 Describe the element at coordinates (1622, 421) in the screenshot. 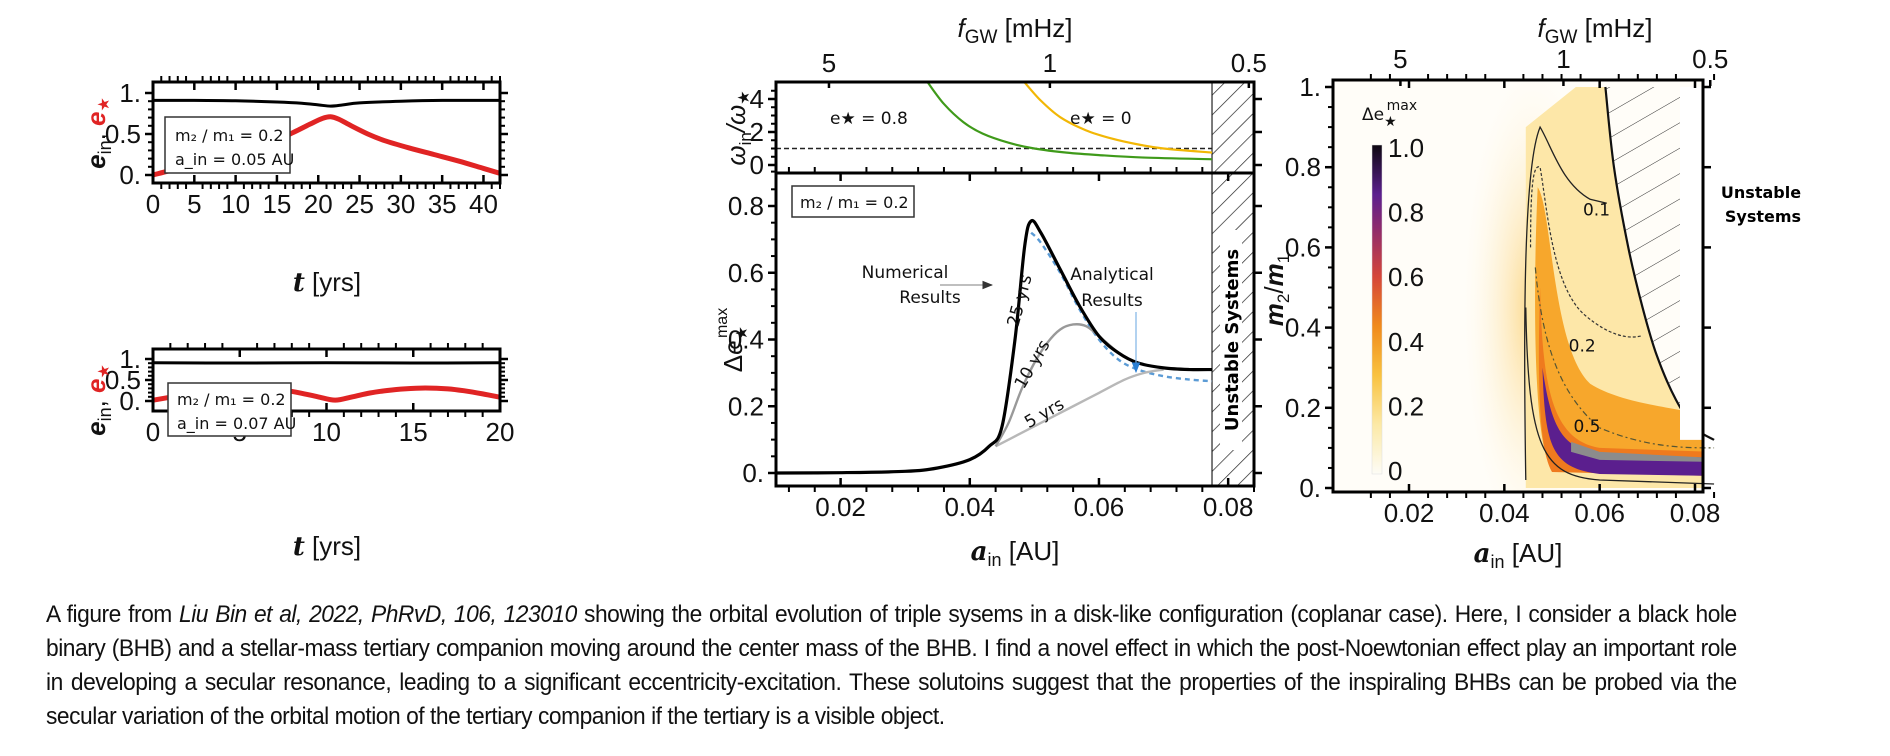

I see `heatmap-peak-region` at that location.